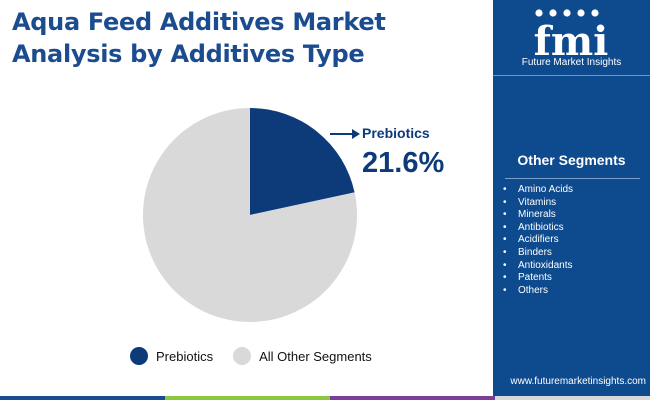 The image size is (650, 400). I want to click on callout-arrow-icon, so click(356, 134).